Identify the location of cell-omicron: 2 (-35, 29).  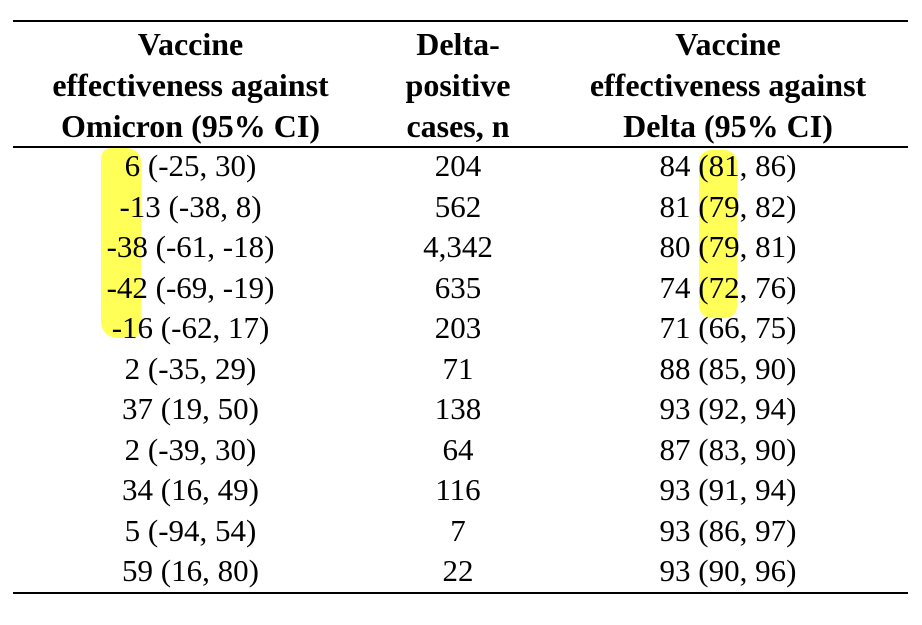
(190, 368).